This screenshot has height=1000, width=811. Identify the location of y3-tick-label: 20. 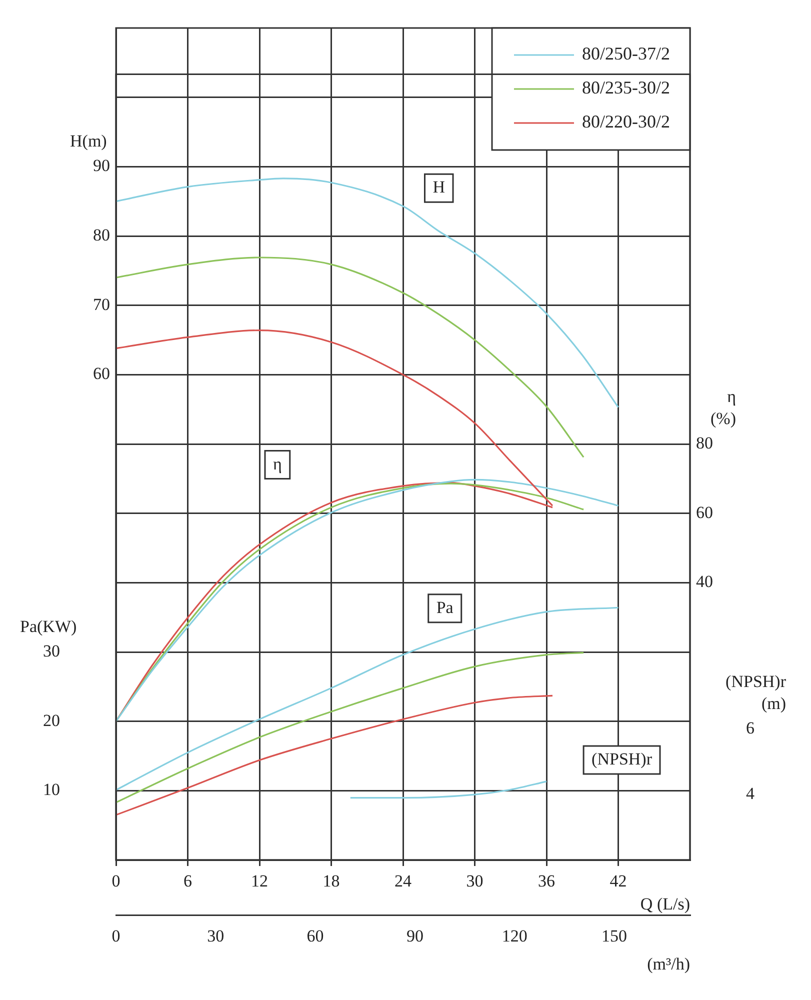
(51, 720).